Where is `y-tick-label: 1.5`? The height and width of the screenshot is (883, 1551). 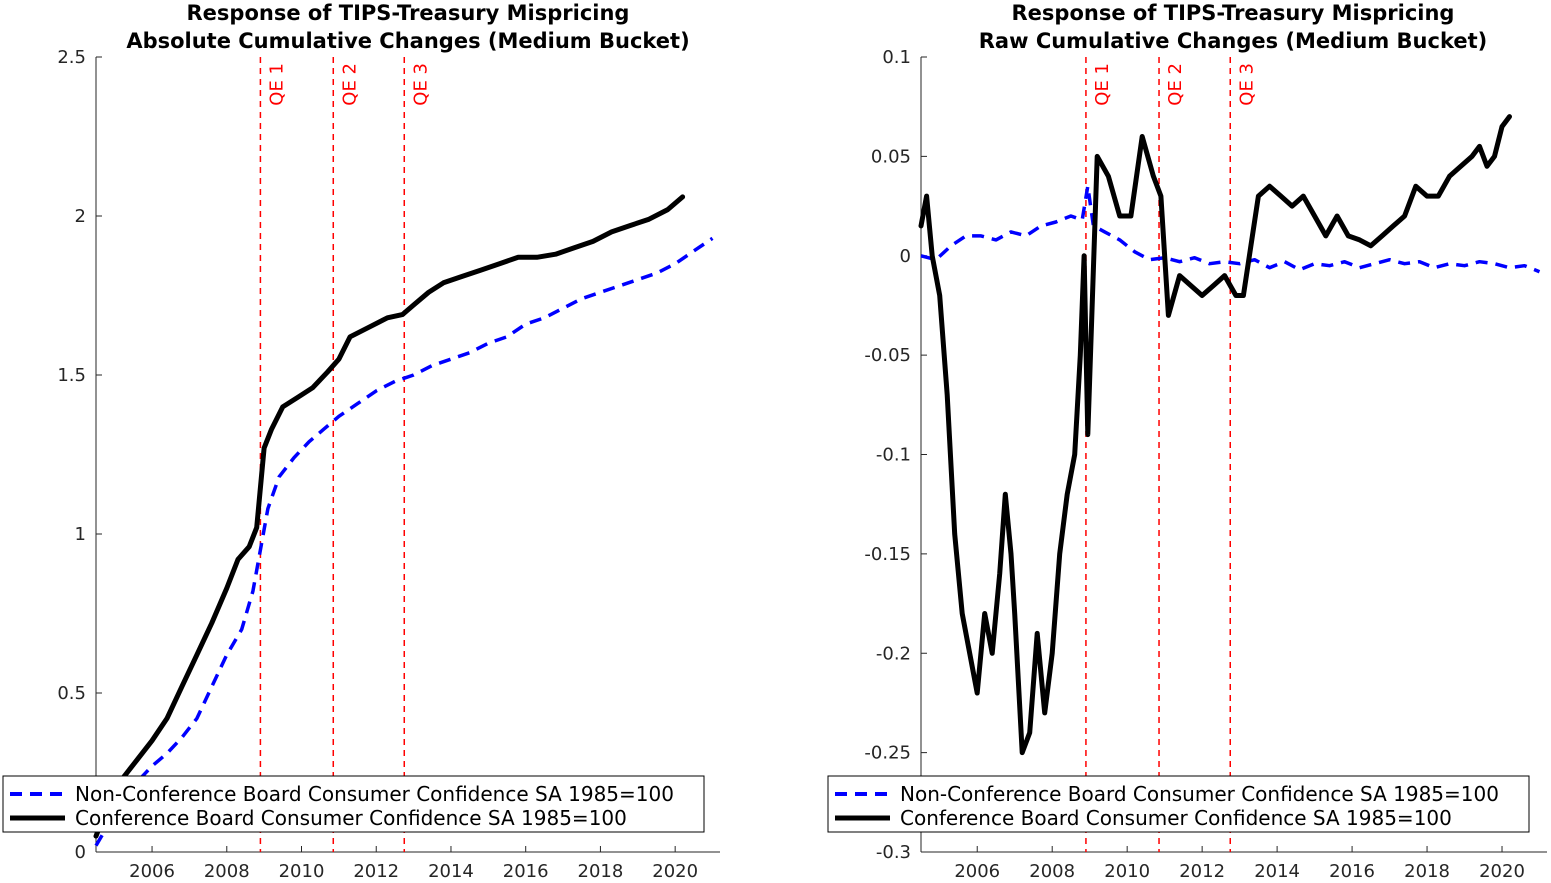 y-tick-label: 1.5 is located at coordinates (71, 375).